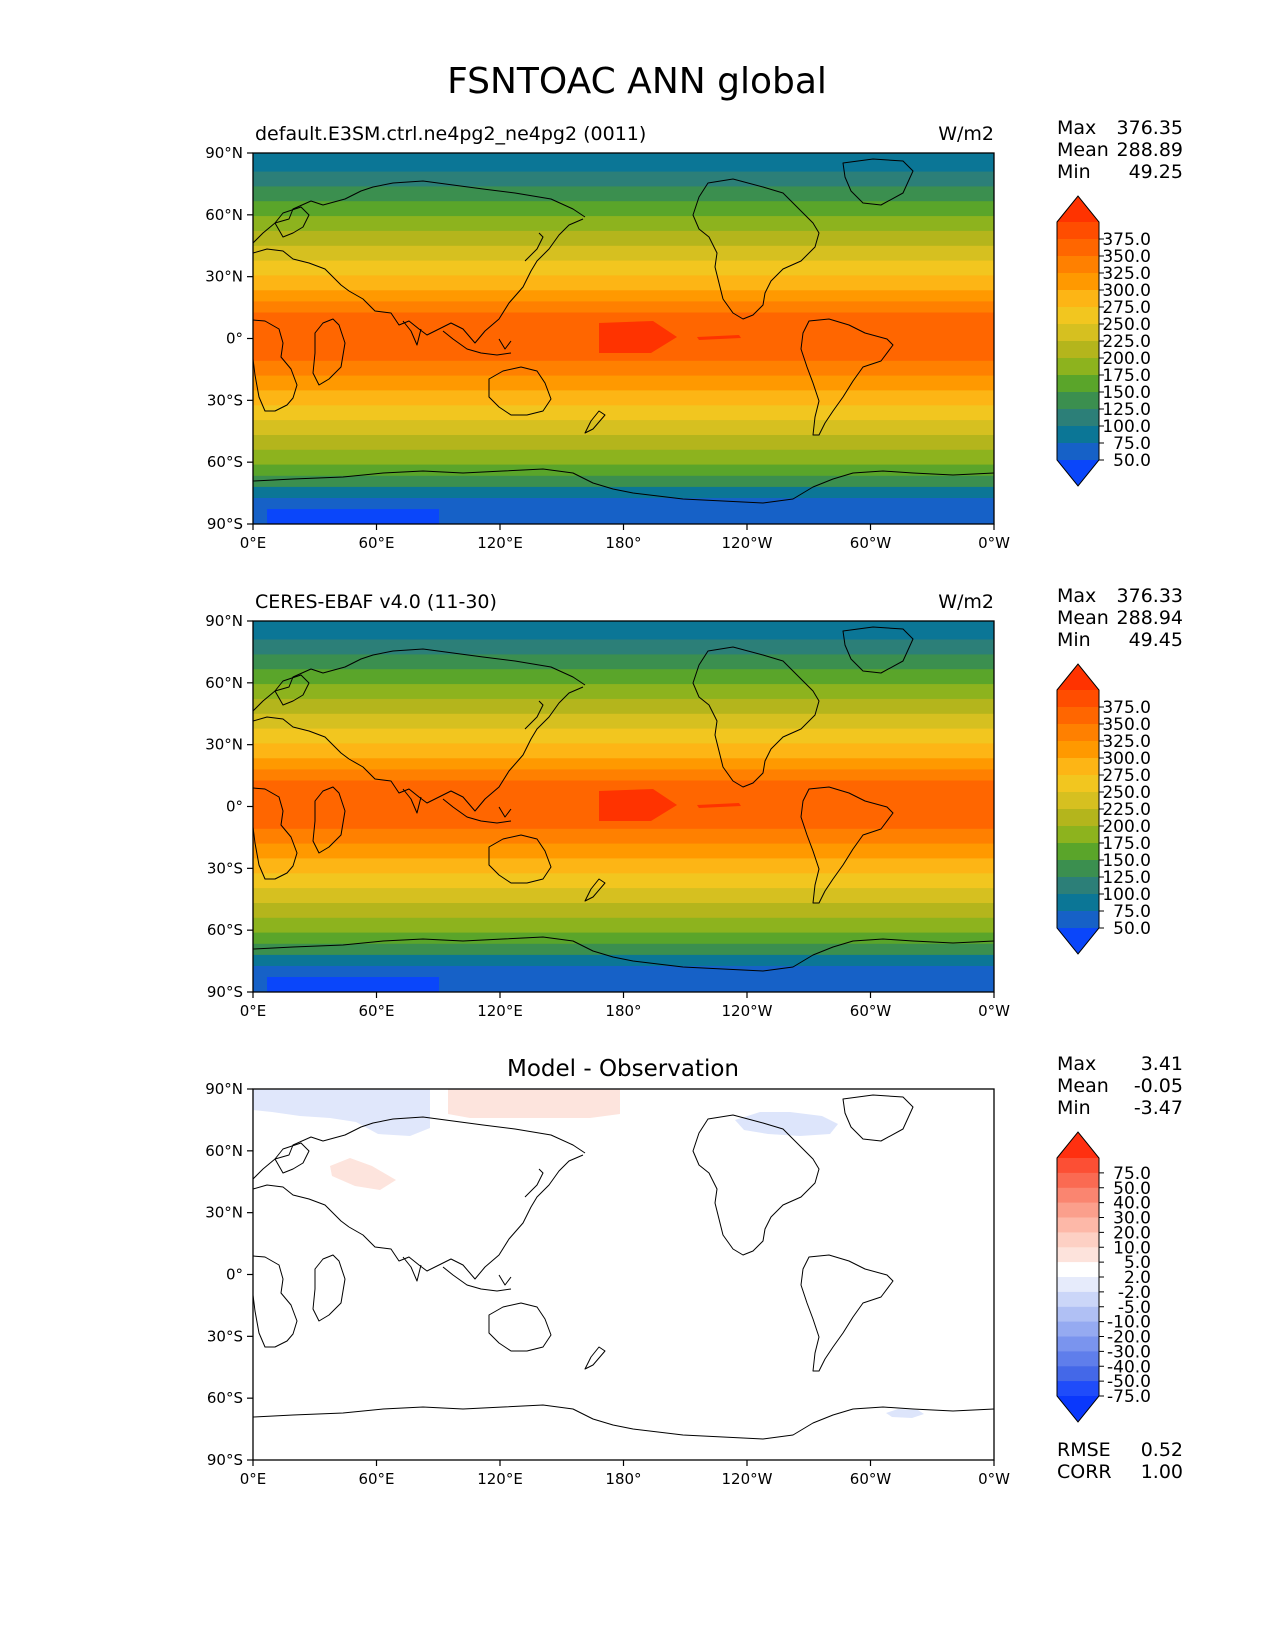  I want to click on colorbar-tick-label: 5.0, so click(1137, 1263).